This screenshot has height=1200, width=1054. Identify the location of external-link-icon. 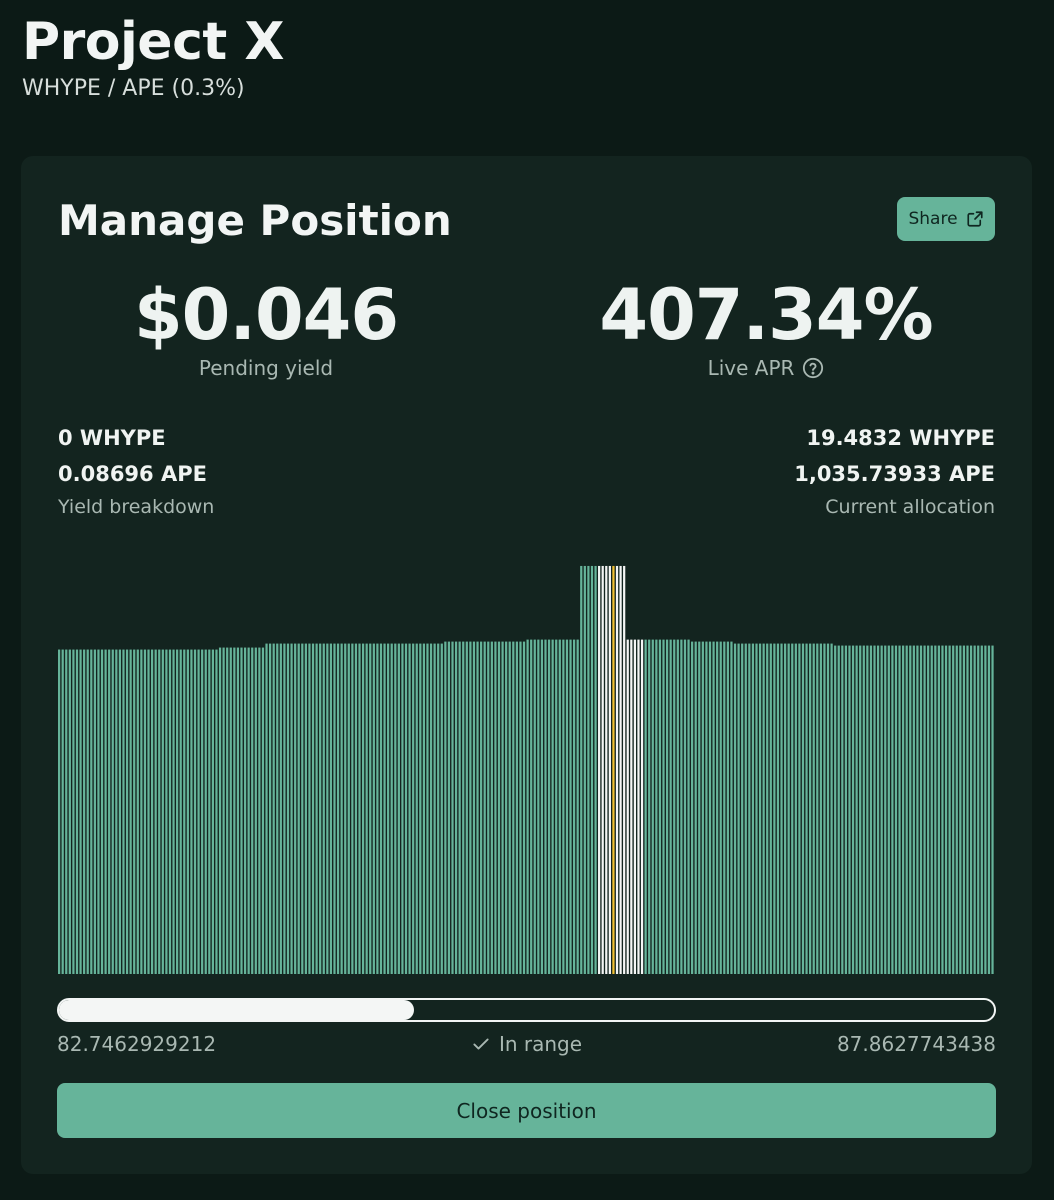
(974, 219).